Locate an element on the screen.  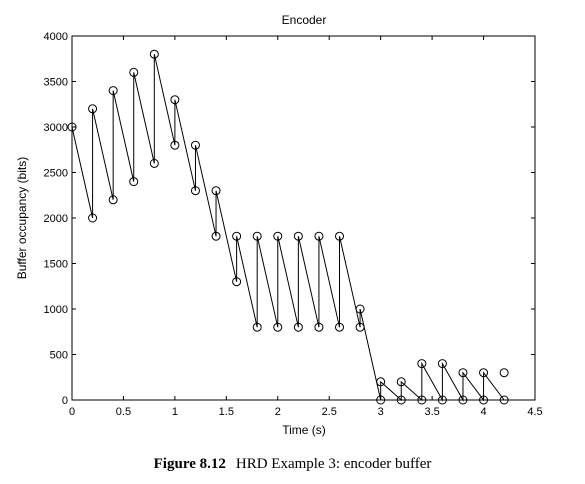
x-tick-label: 2 is located at coordinates (278, 412).